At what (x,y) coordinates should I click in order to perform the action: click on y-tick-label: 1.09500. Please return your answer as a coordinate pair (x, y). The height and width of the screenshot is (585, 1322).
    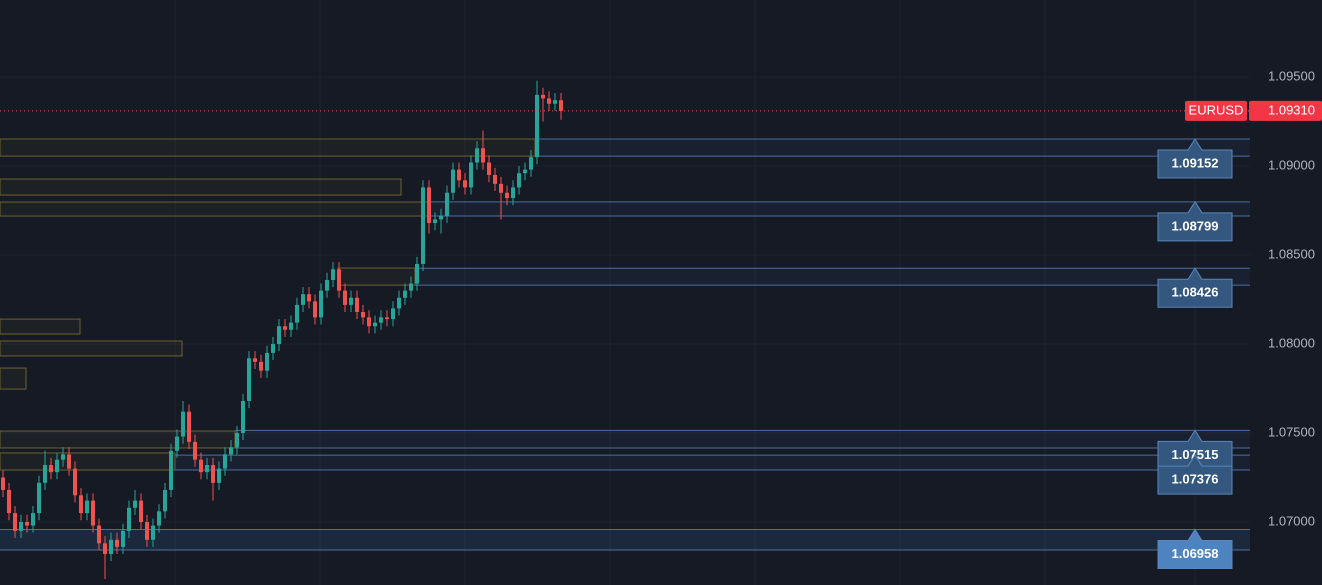
    Looking at the image, I should click on (1291, 76).